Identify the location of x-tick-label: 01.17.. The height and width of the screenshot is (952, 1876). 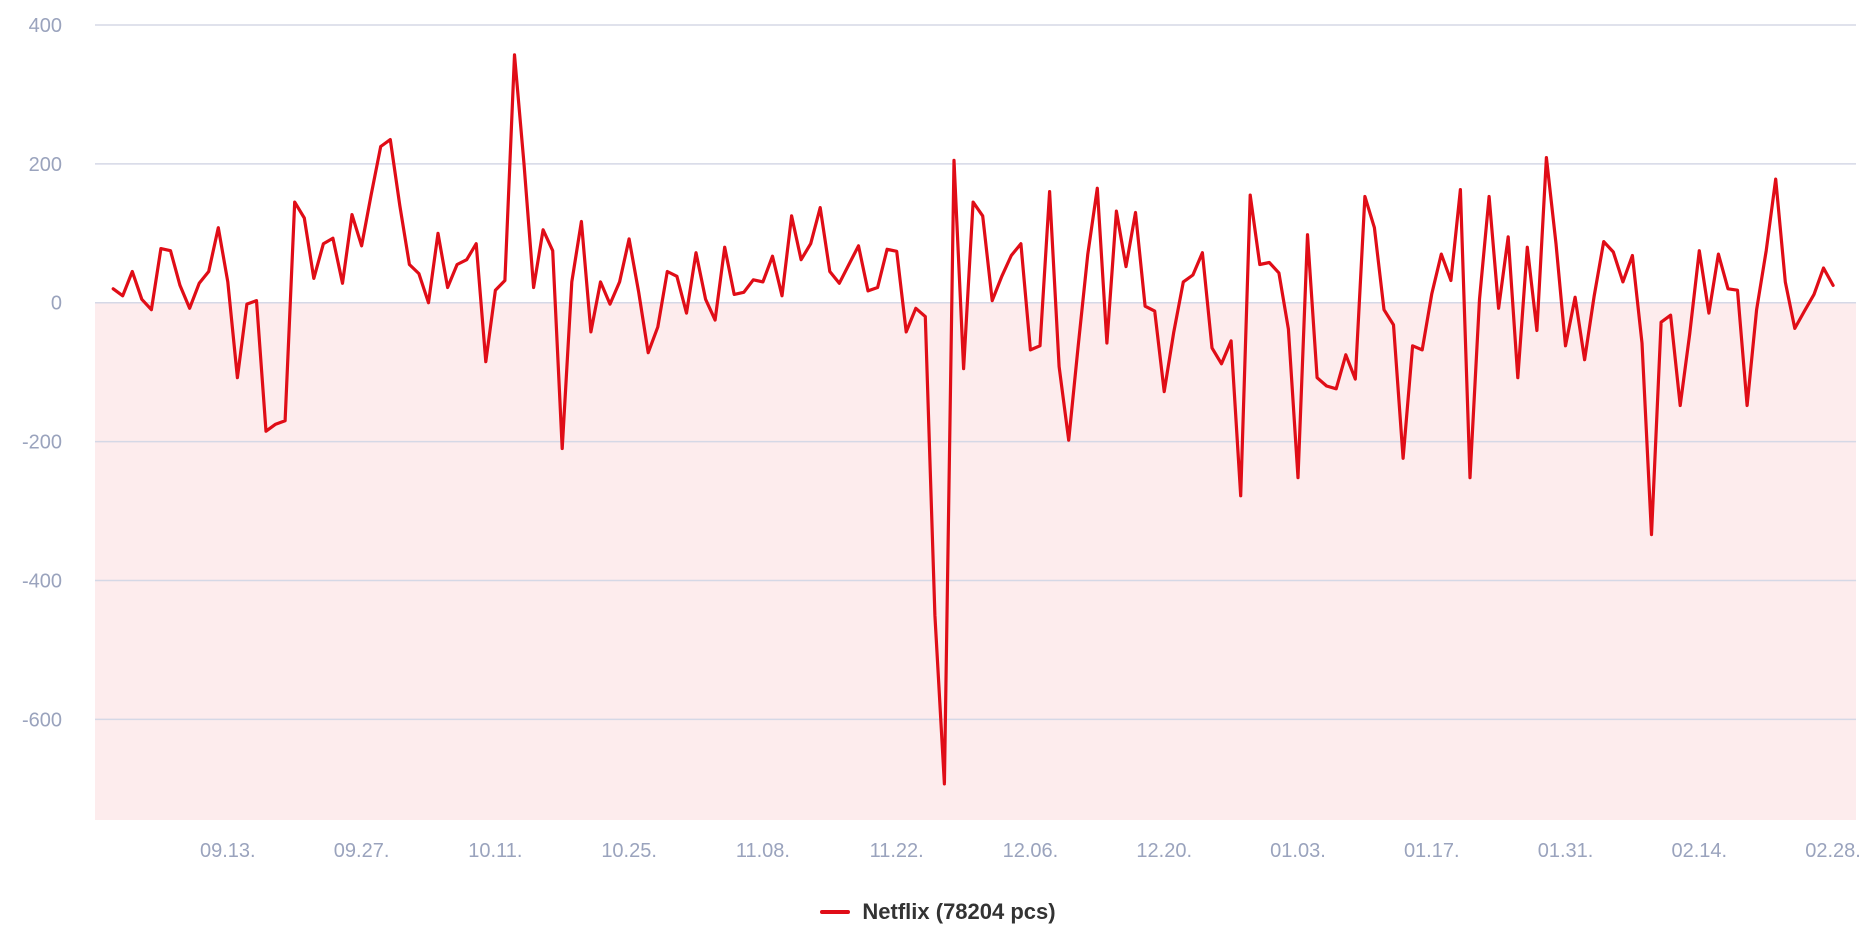
(1432, 851).